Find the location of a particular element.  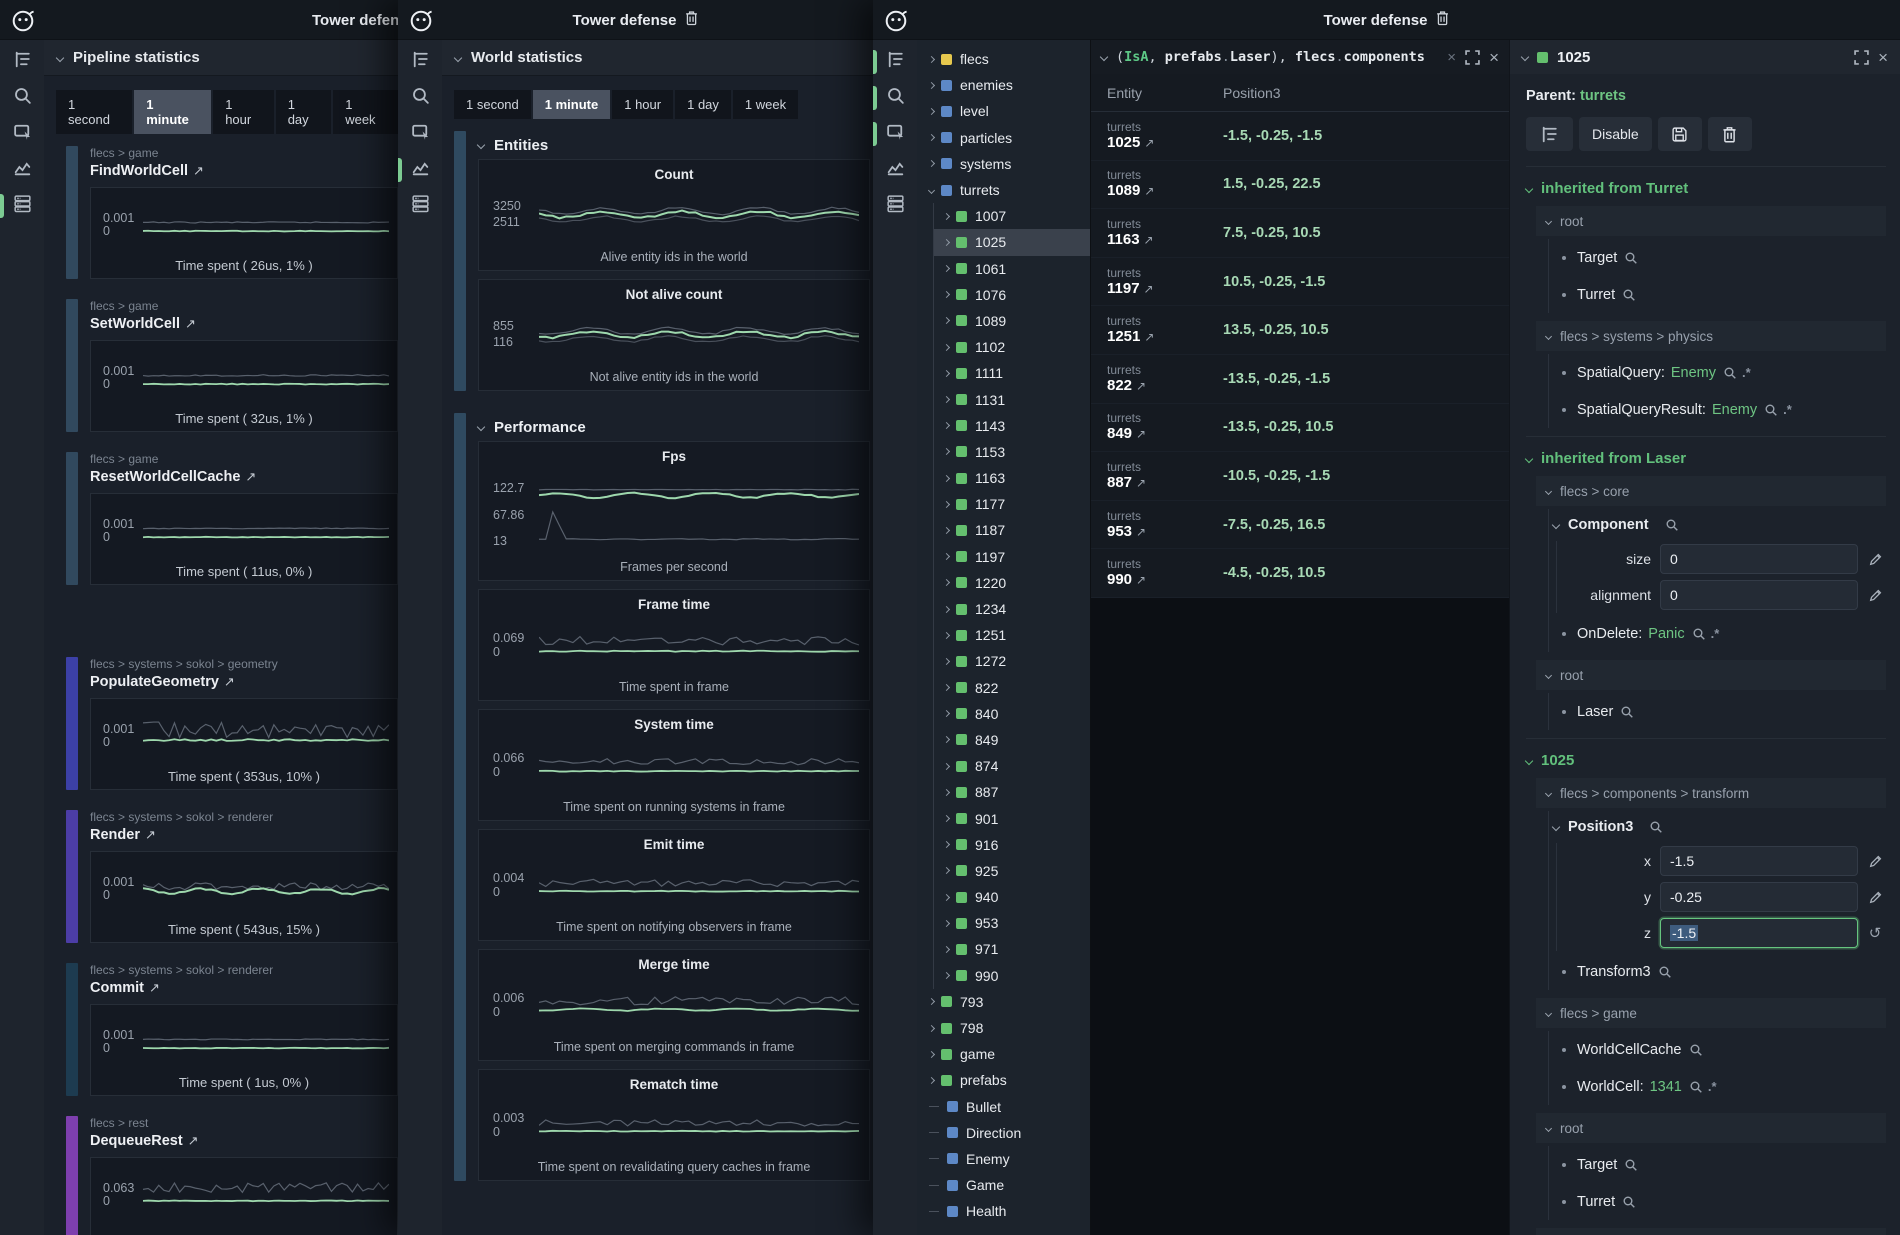

tree-item-887: 887 is located at coordinates (1012, 792).